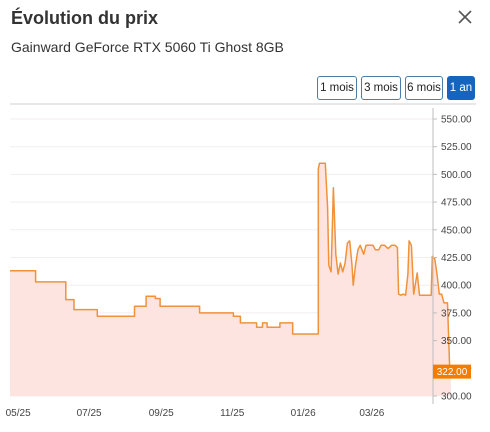 The image size is (490, 432). What do you see at coordinates (456, 175) in the screenshot?
I see `y-tick-label: 500.00` at bounding box center [456, 175].